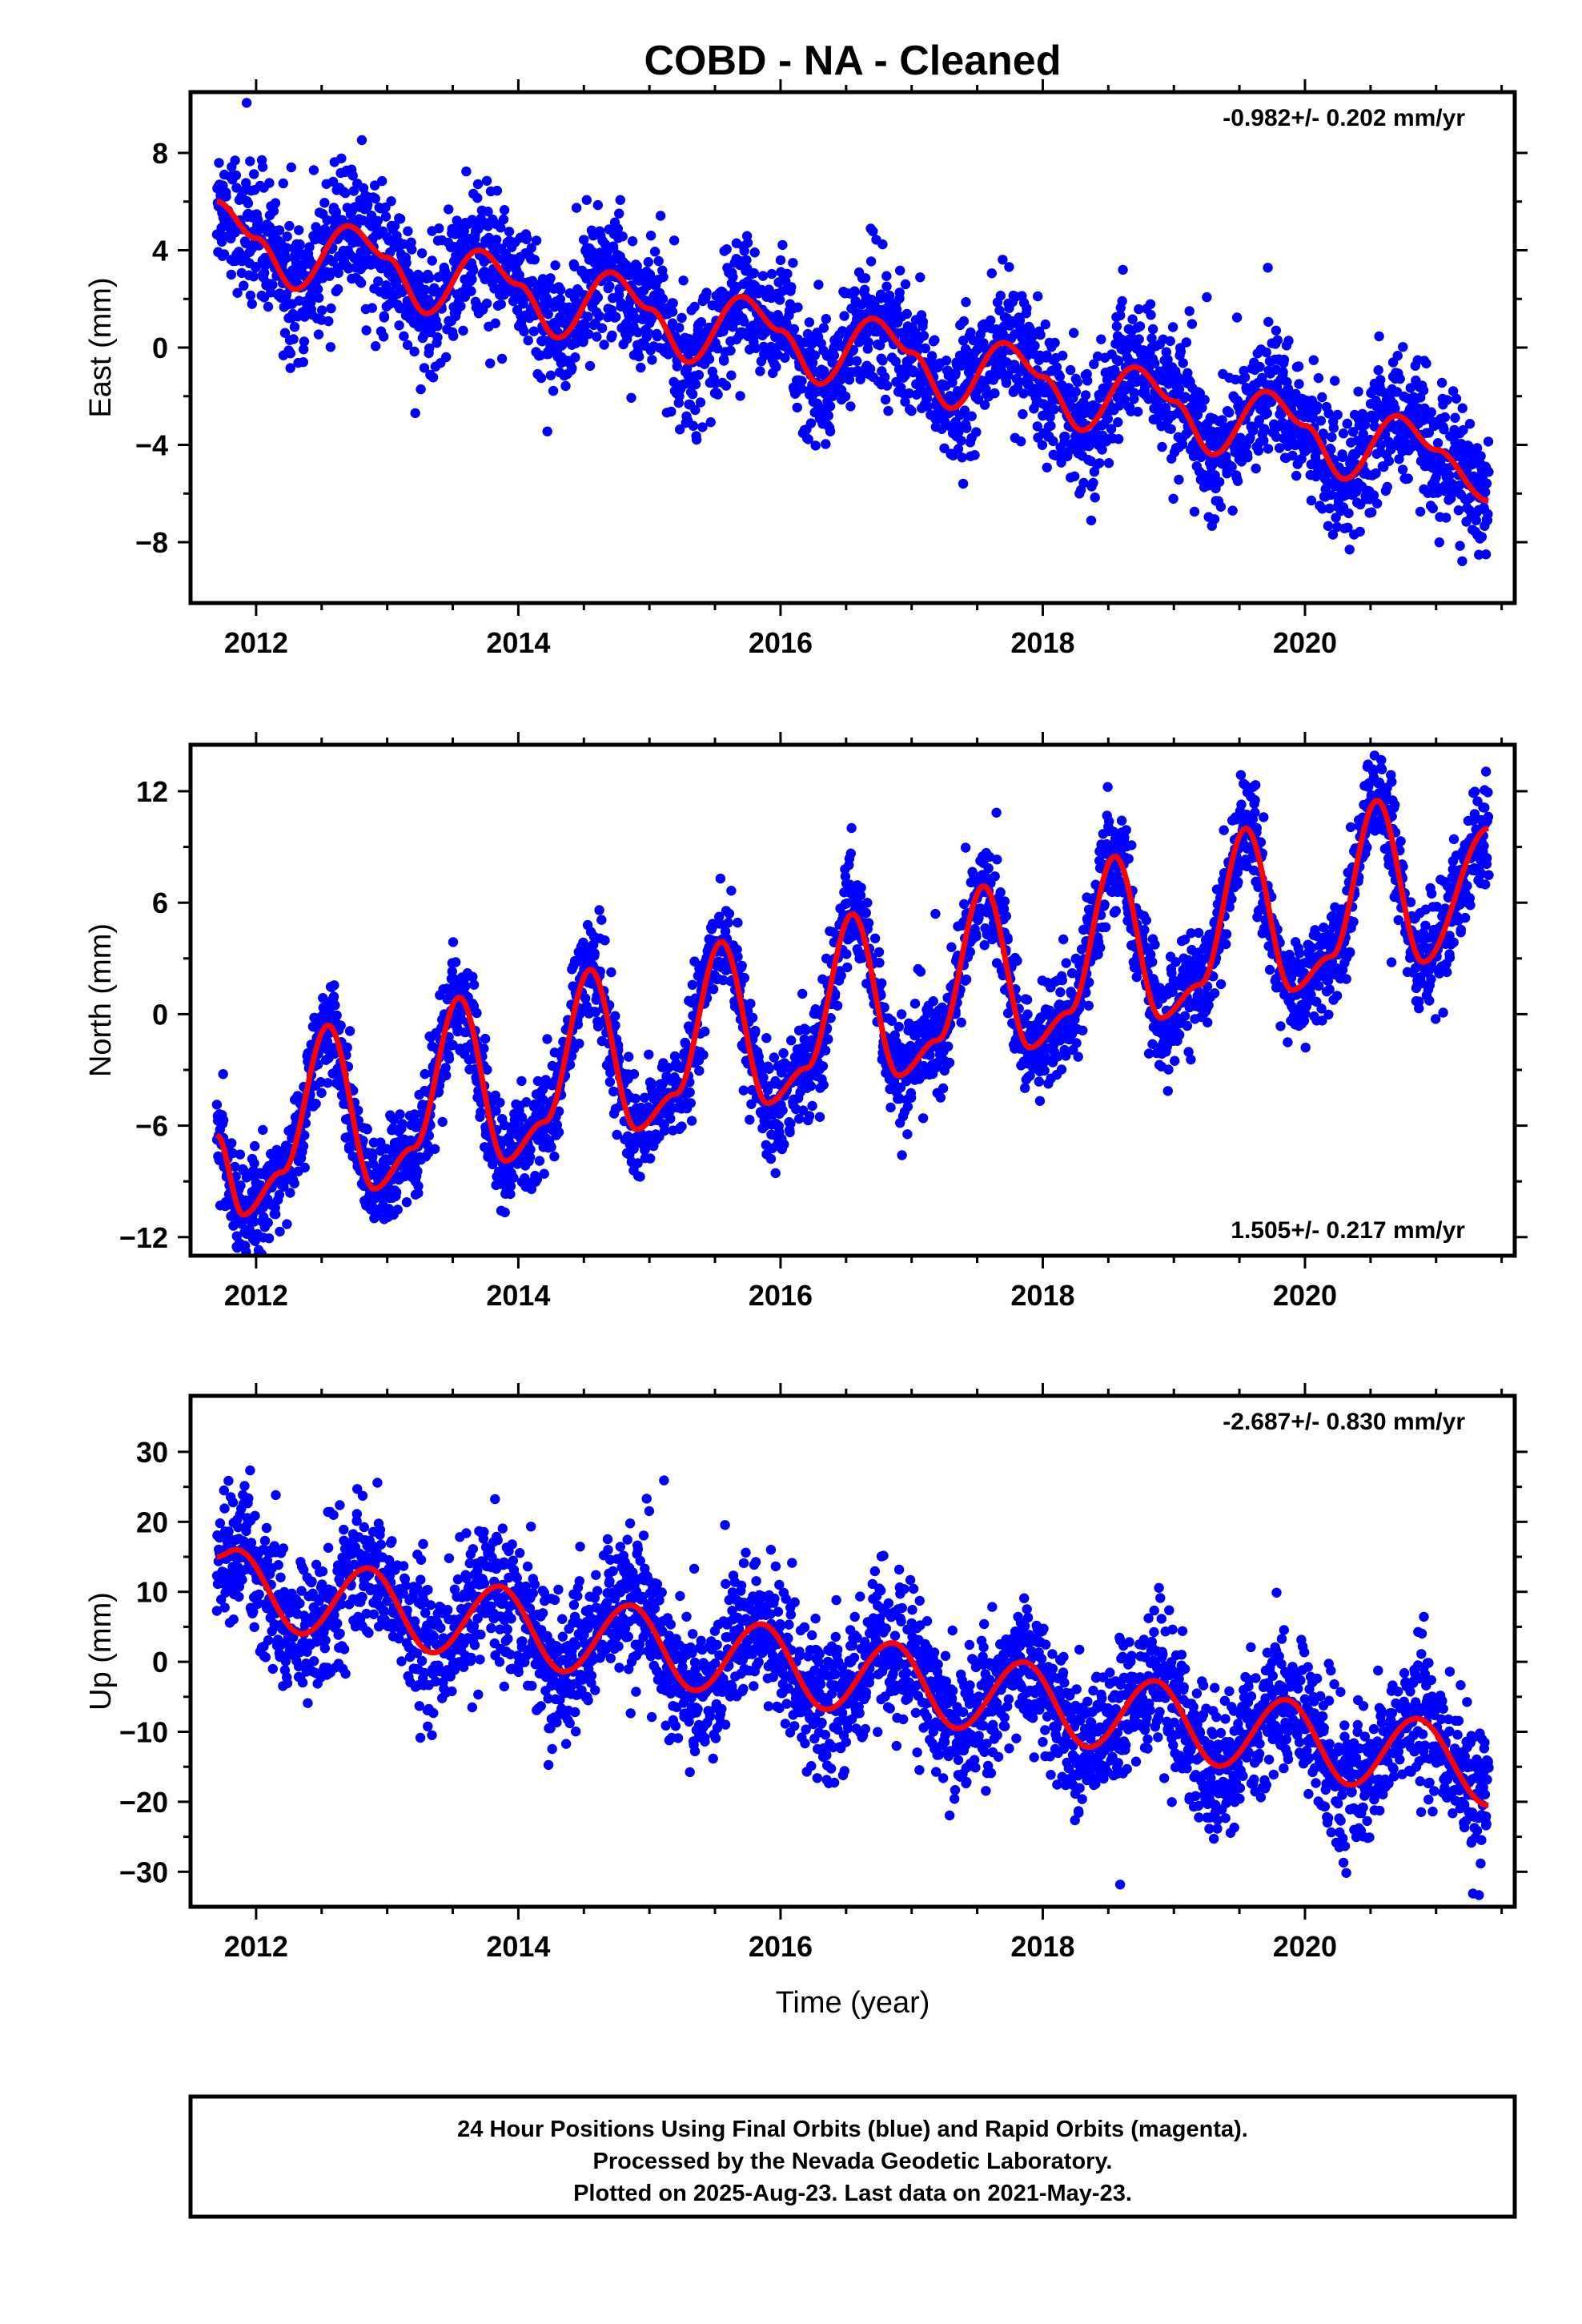  Describe the element at coordinates (151, 445) in the screenshot. I see `y-tick-label: −4` at that location.